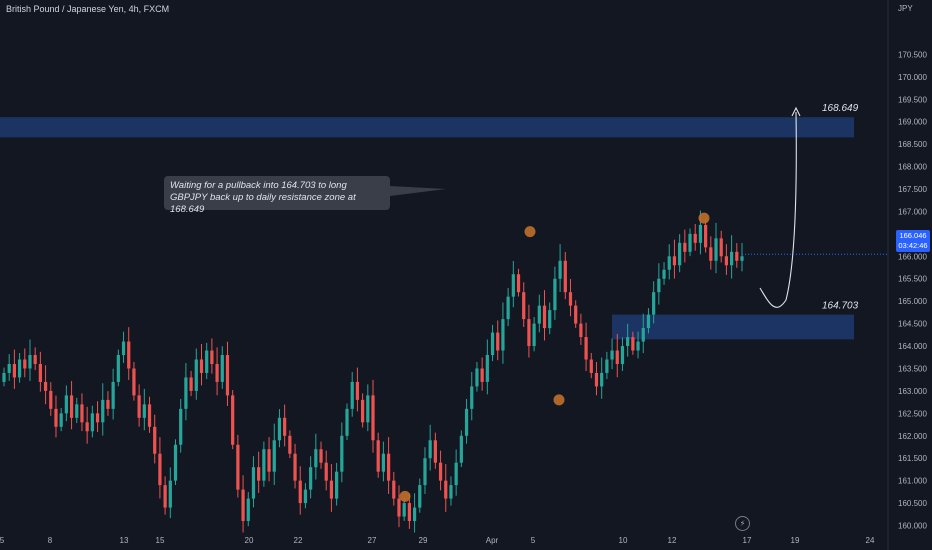  Describe the element at coordinates (733, 327) in the screenshot. I see `support-zone` at that location.